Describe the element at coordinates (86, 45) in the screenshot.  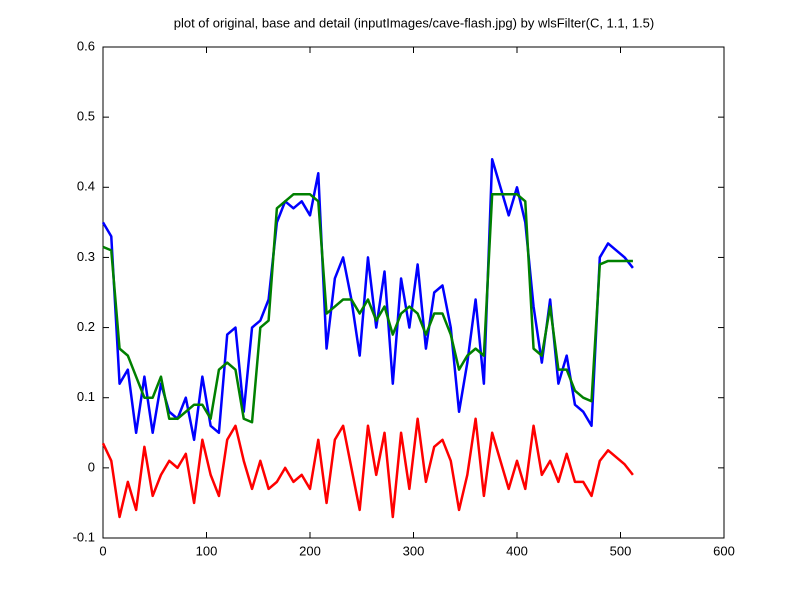
I see `y-tick-label: 0.6` at that location.